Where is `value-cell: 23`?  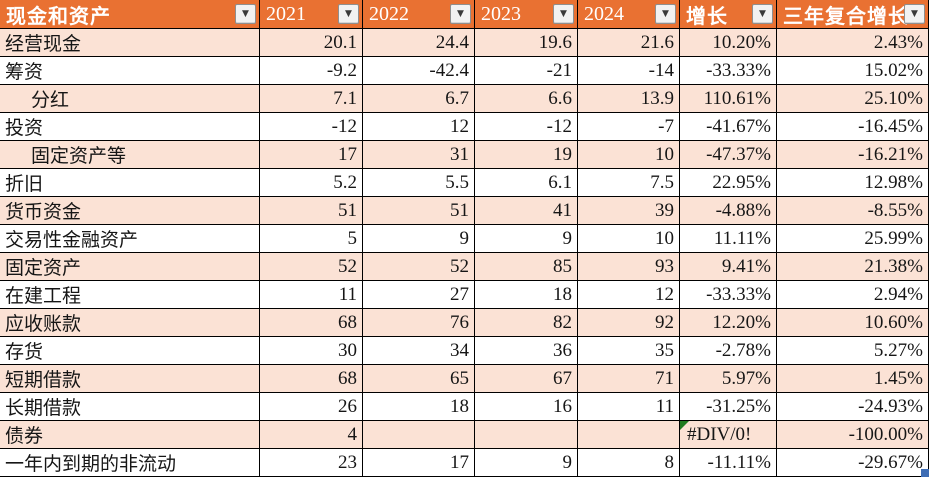
value-cell: 23 is located at coordinates (311, 463).